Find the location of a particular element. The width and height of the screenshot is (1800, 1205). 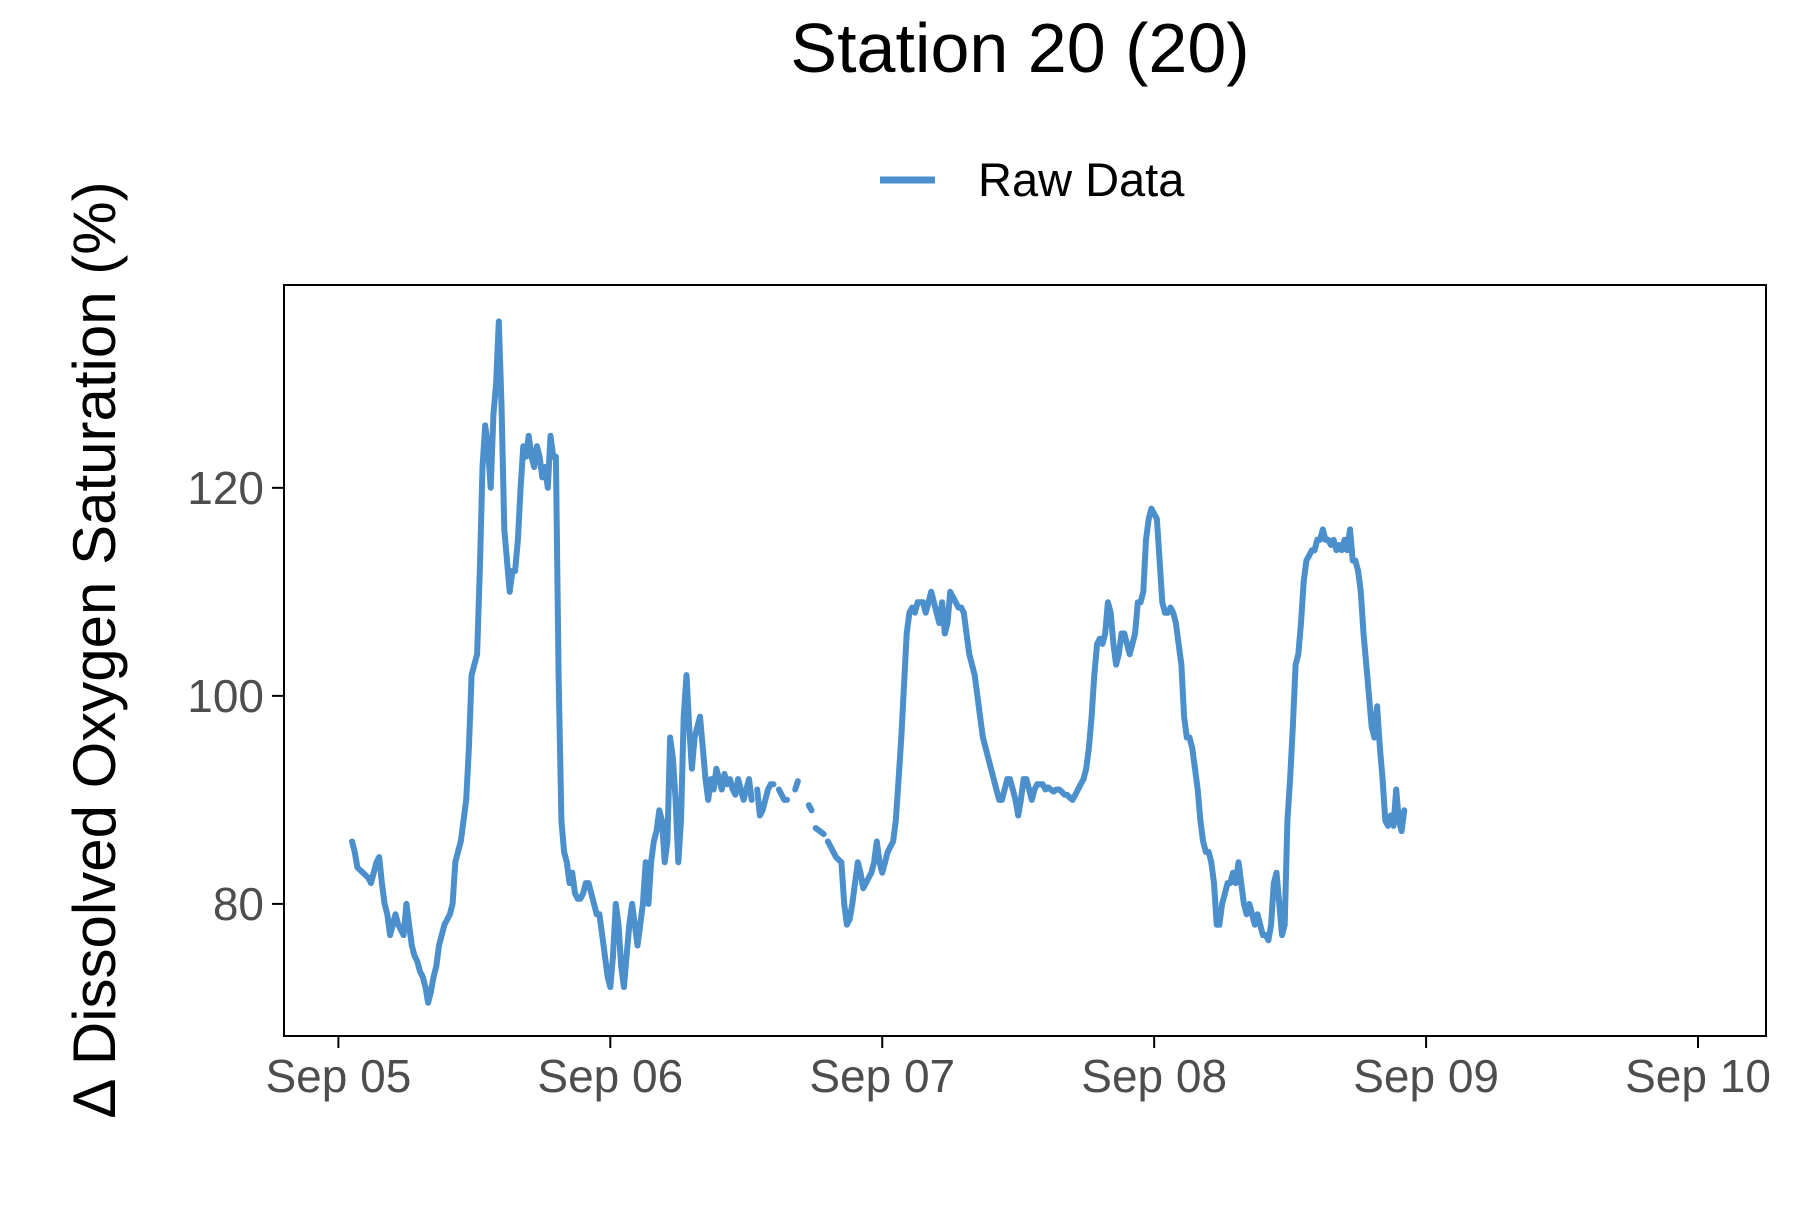

x-tick-label: Sep 08 is located at coordinates (1154, 1076).